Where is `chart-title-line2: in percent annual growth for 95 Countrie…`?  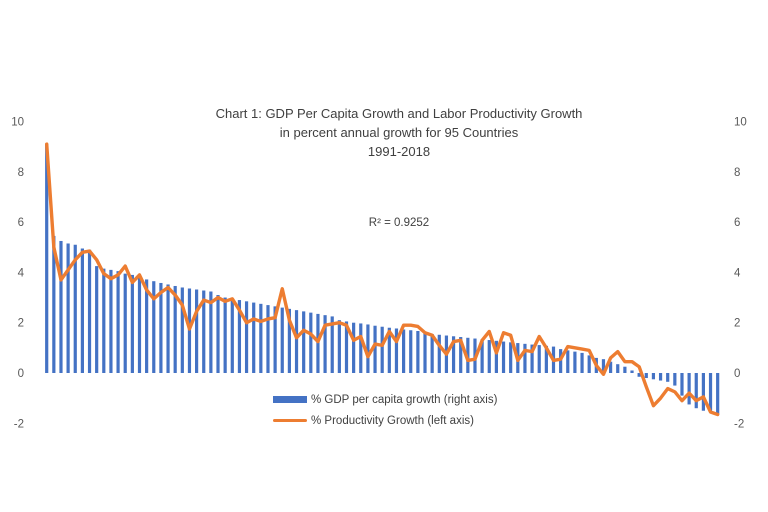 chart-title-line2: in percent annual growth for 95 Countrie… is located at coordinates (399, 132).